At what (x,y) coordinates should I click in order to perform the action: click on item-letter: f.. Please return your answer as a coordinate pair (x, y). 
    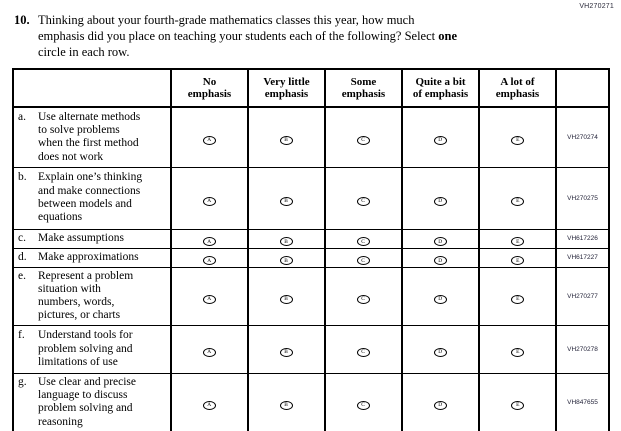
    Looking at the image, I should click on (21, 335).